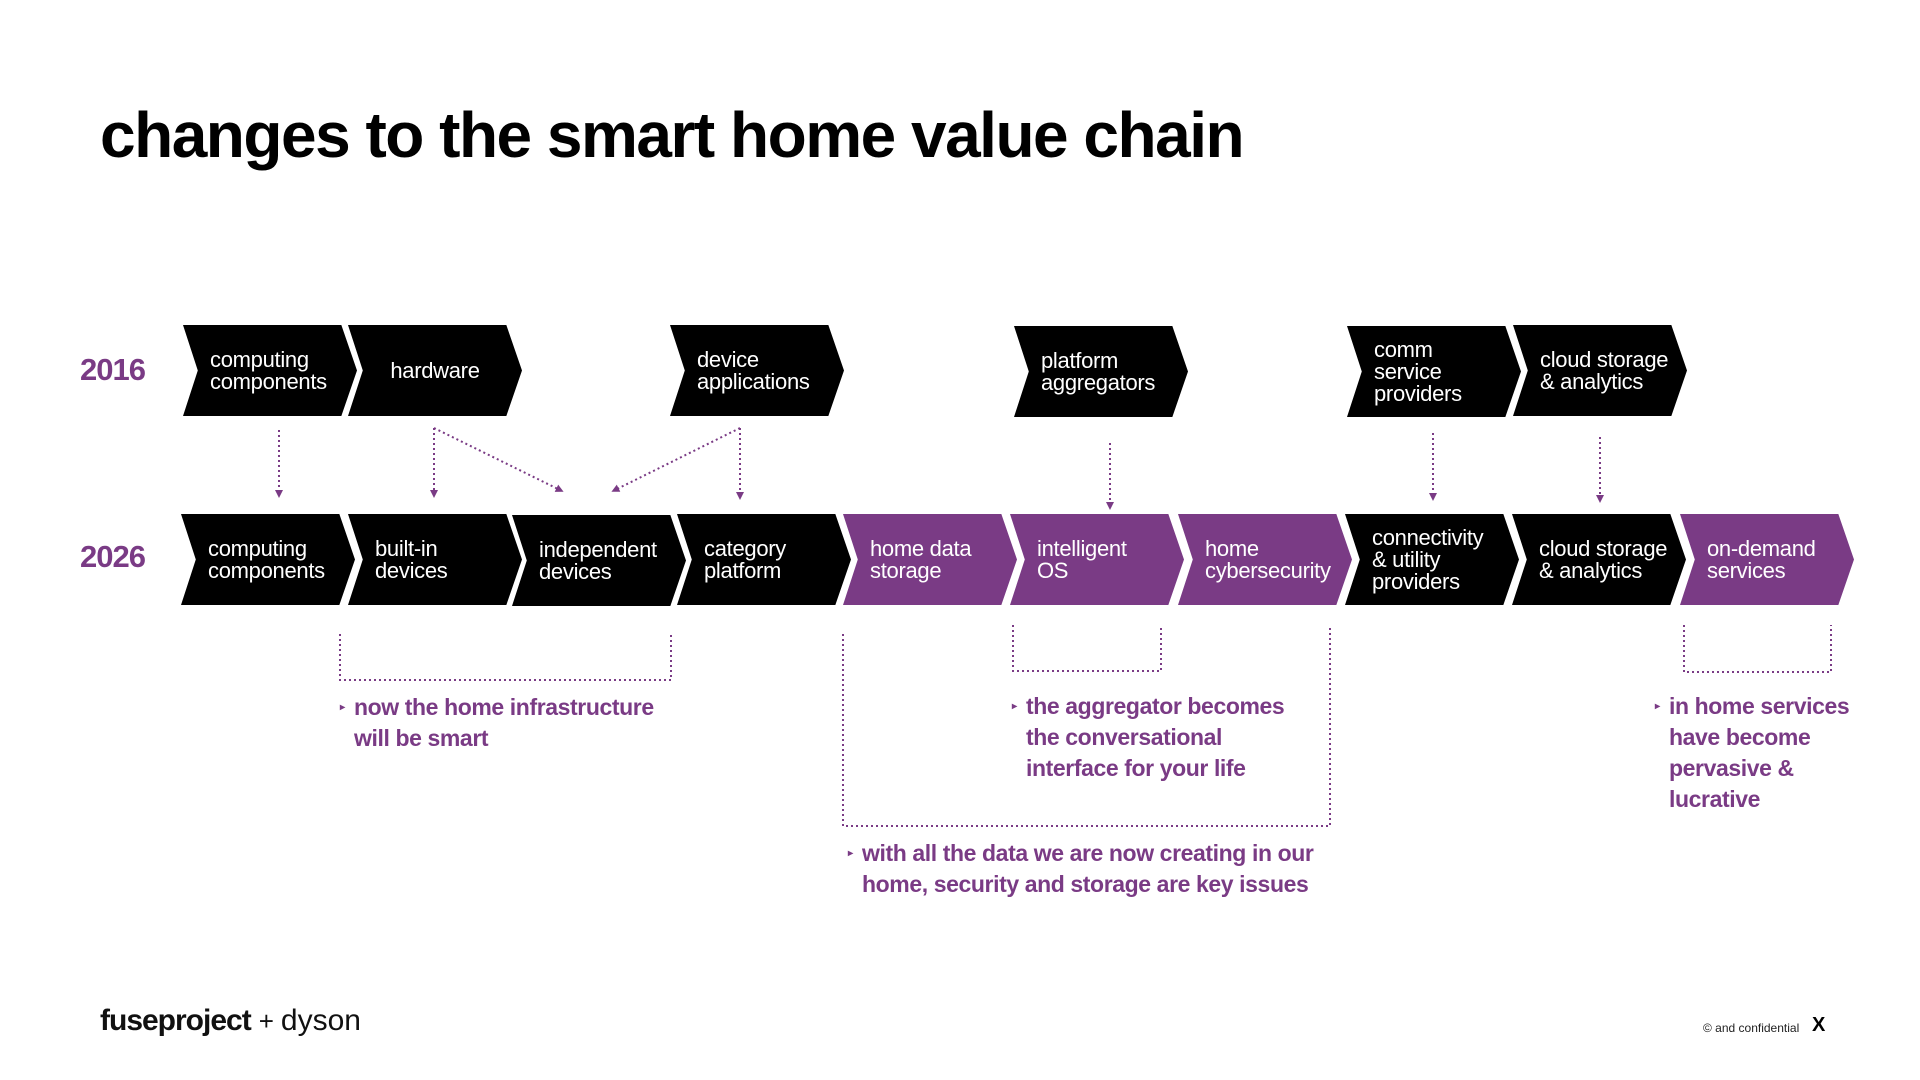 Image resolution: width=1920 pixels, height=1080 pixels. What do you see at coordinates (1087, 648) in the screenshot?
I see `bracket-aggregator` at bounding box center [1087, 648].